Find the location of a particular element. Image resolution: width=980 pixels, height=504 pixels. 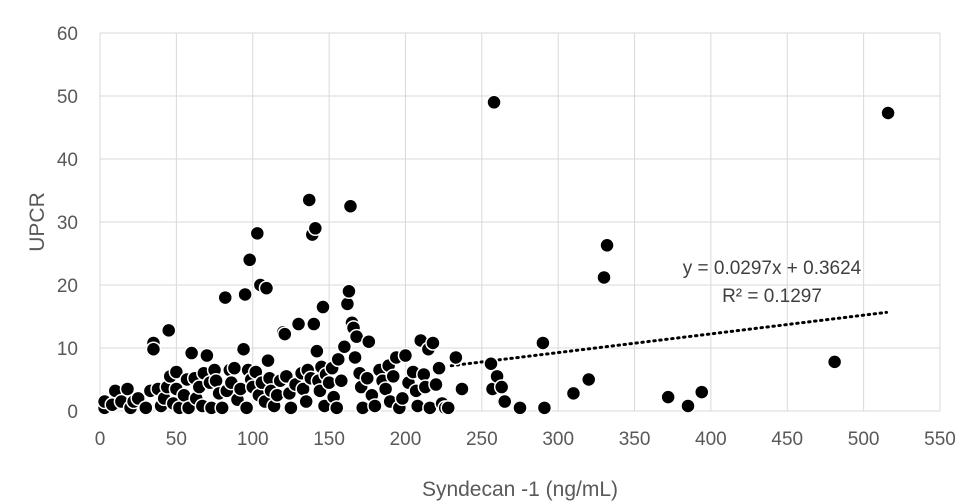

x-tick-label: 550 is located at coordinates (940, 439).